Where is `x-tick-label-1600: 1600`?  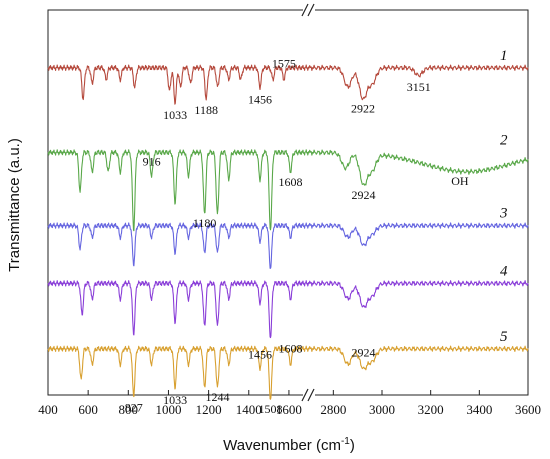
x-tick-label-1600: 1600 is located at coordinates (289, 409).